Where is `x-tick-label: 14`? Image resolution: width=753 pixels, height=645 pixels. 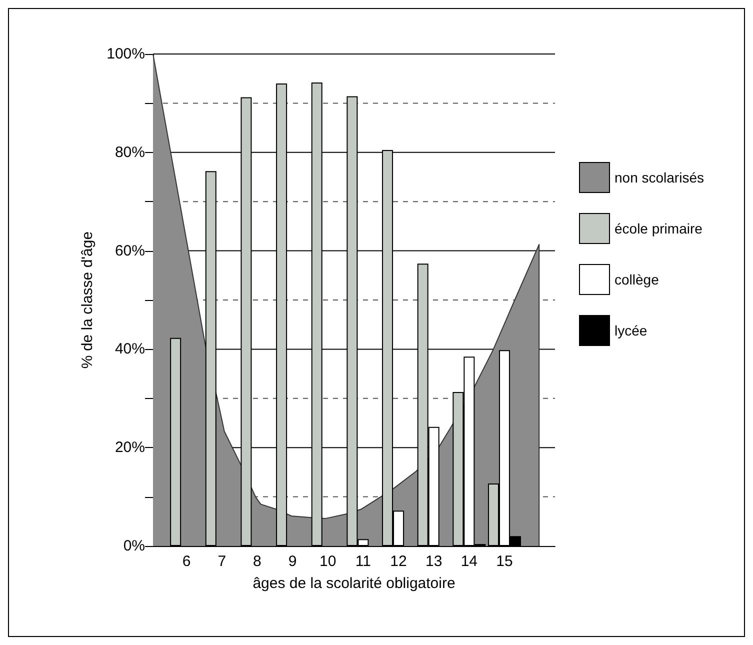
x-tick-label: 14 is located at coordinates (469, 561).